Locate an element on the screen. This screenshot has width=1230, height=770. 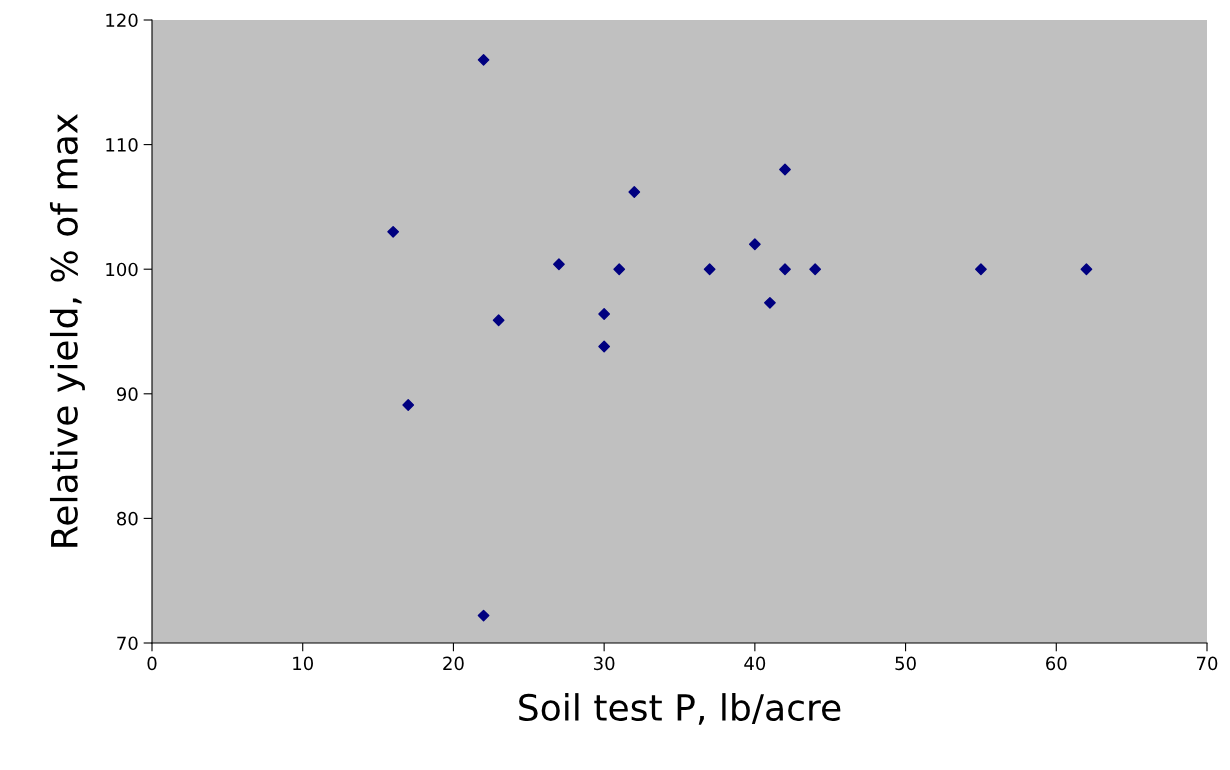
y-tick-label: 120 is located at coordinates (122, 20).